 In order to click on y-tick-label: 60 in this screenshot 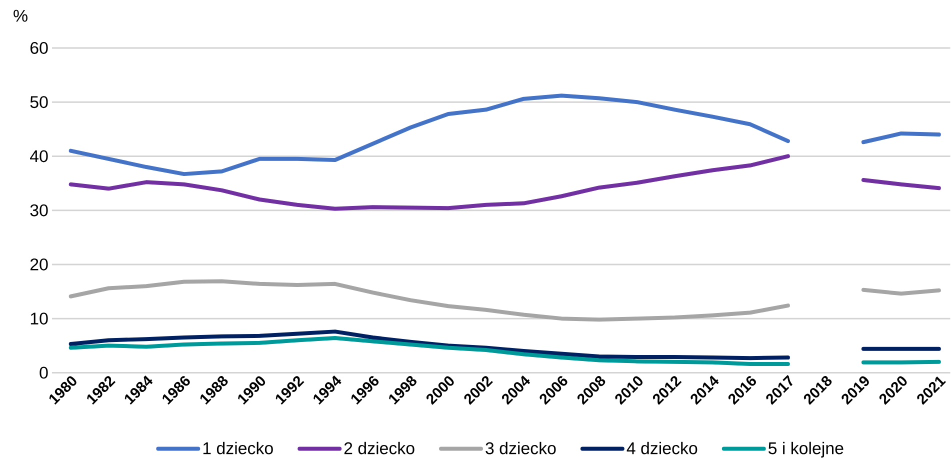, I will do `click(39, 48)`.